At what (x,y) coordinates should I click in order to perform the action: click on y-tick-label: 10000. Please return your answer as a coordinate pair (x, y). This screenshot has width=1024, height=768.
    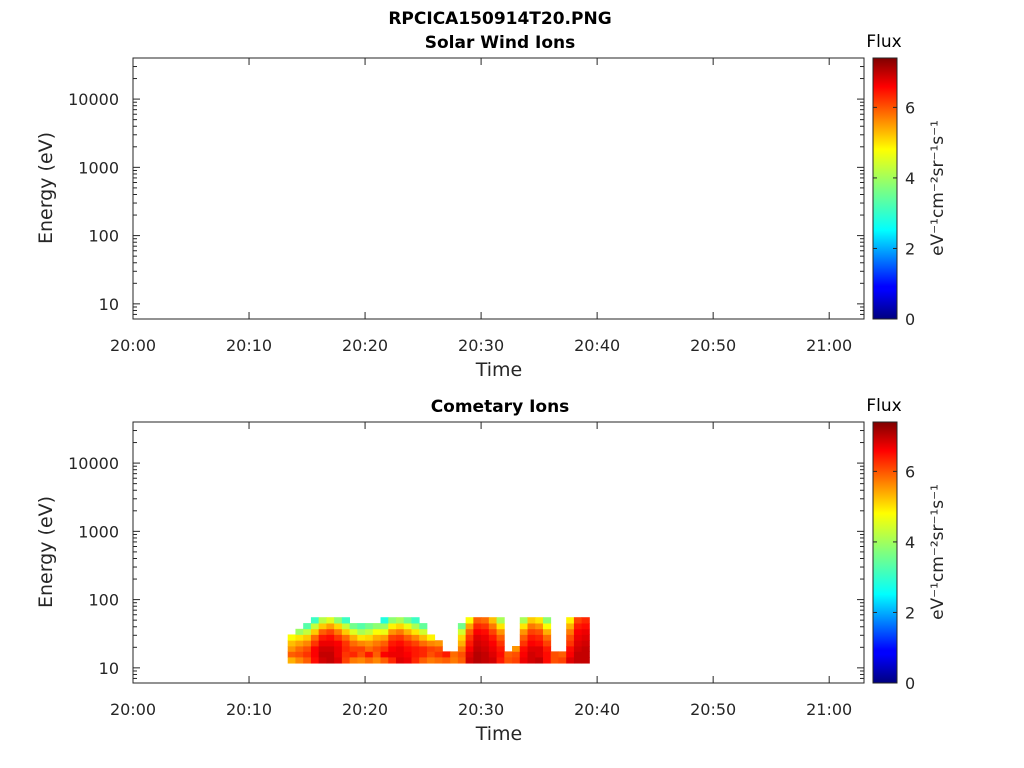
    Looking at the image, I should click on (93, 99).